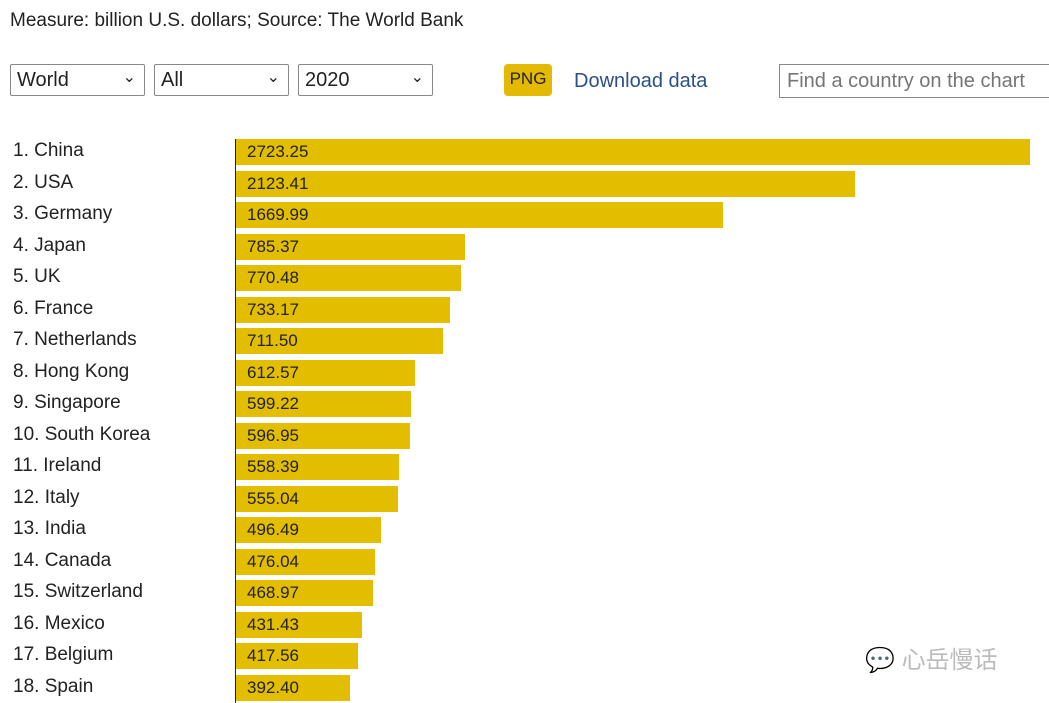 This screenshot has height=703, width=1049. What do you see at coordinates (327, 80) in the screenshot?
I see `year-value: 2020` at bounding box center [327, 80].